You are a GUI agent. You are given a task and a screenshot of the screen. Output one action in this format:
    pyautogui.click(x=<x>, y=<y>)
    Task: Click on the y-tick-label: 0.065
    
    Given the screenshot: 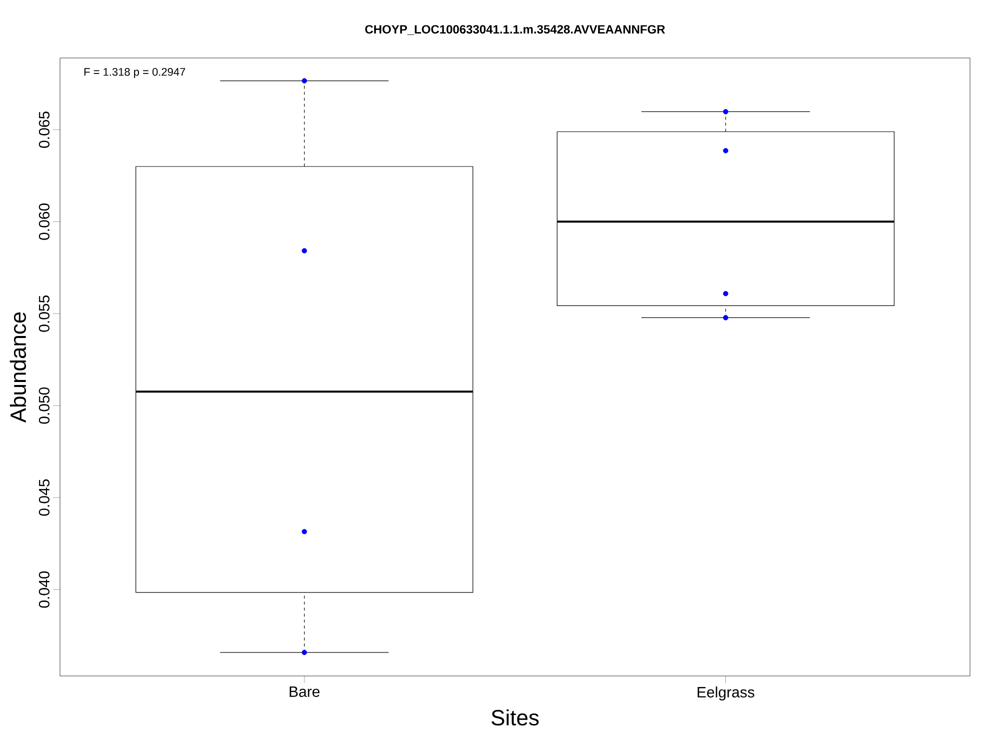 What is the action you would take?
    pyautogui.click(x=44, y=130)
    